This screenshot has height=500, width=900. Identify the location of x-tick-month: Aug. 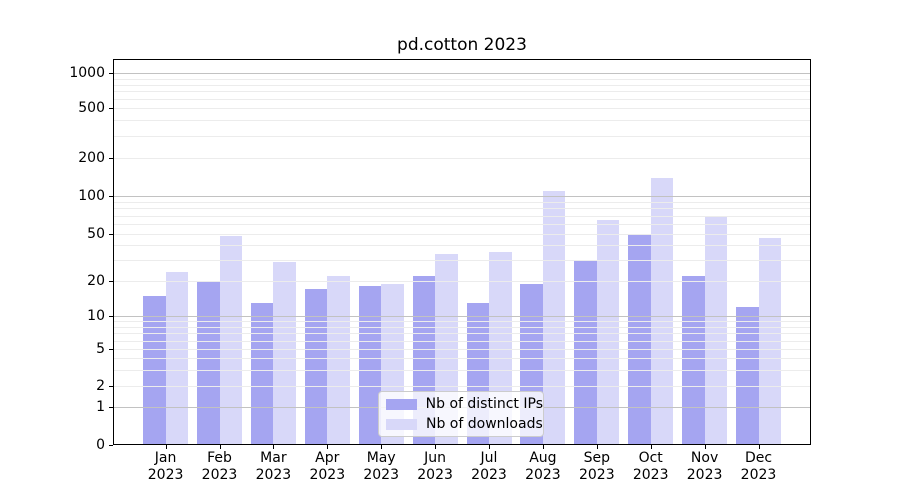
(543, 458).